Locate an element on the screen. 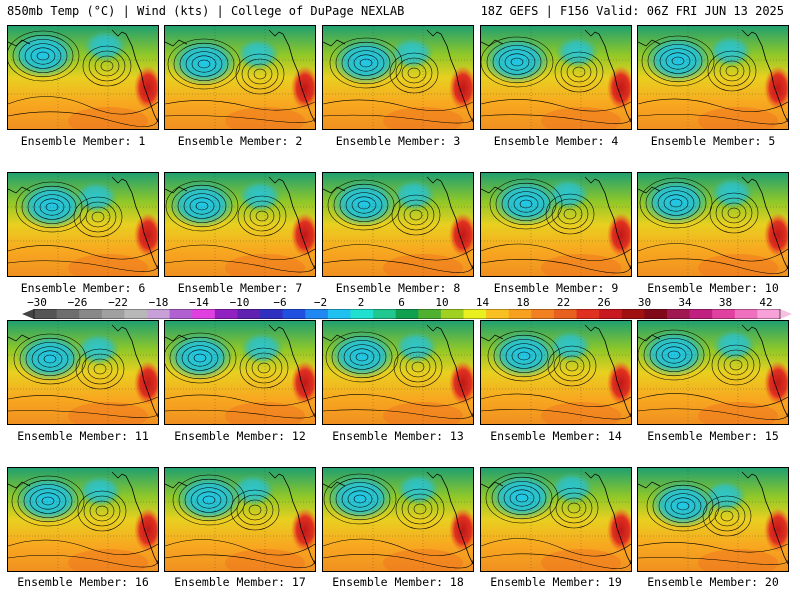 The height and width of the screenshot is (600, 800). ensemble-member-label: Ensemble Member: 4 is located at coordinates (556, 141).